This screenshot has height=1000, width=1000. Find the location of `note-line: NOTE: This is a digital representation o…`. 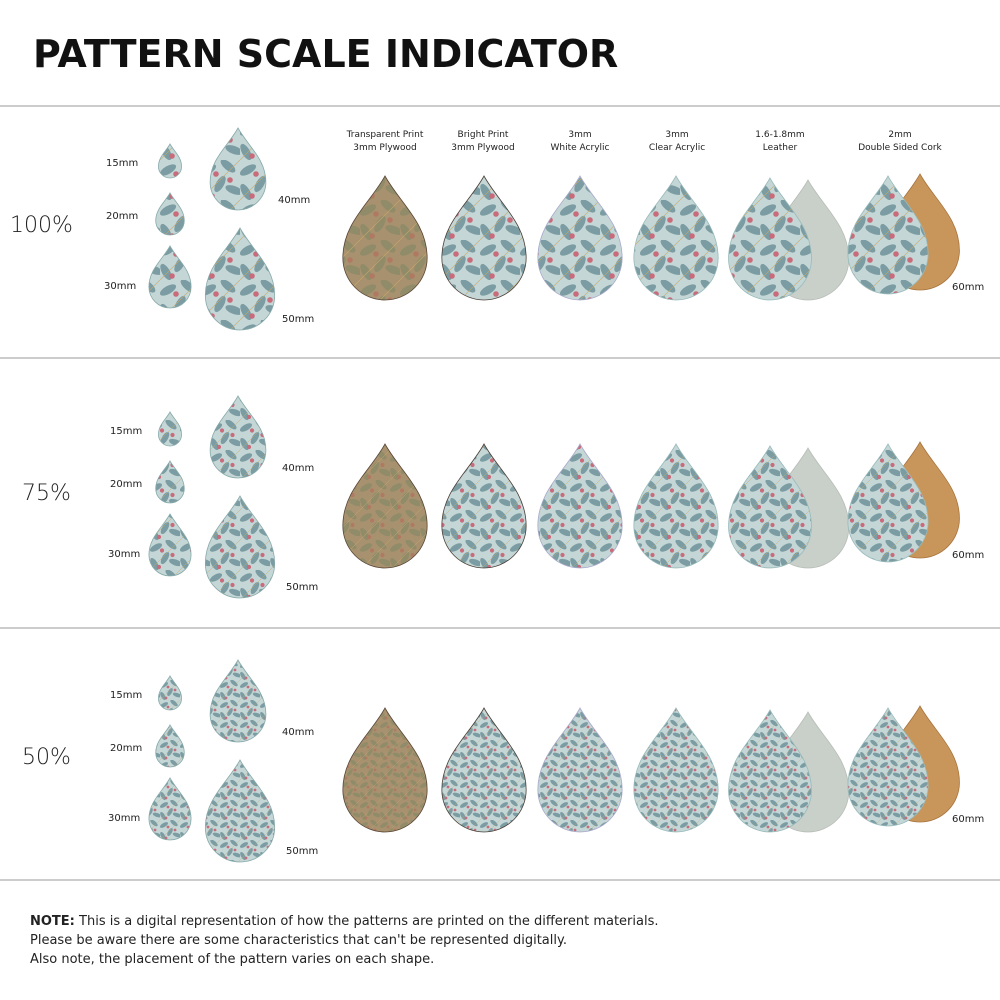

note-line: NOTE: This is a digital representation o… is located at coordinates (344, 921).